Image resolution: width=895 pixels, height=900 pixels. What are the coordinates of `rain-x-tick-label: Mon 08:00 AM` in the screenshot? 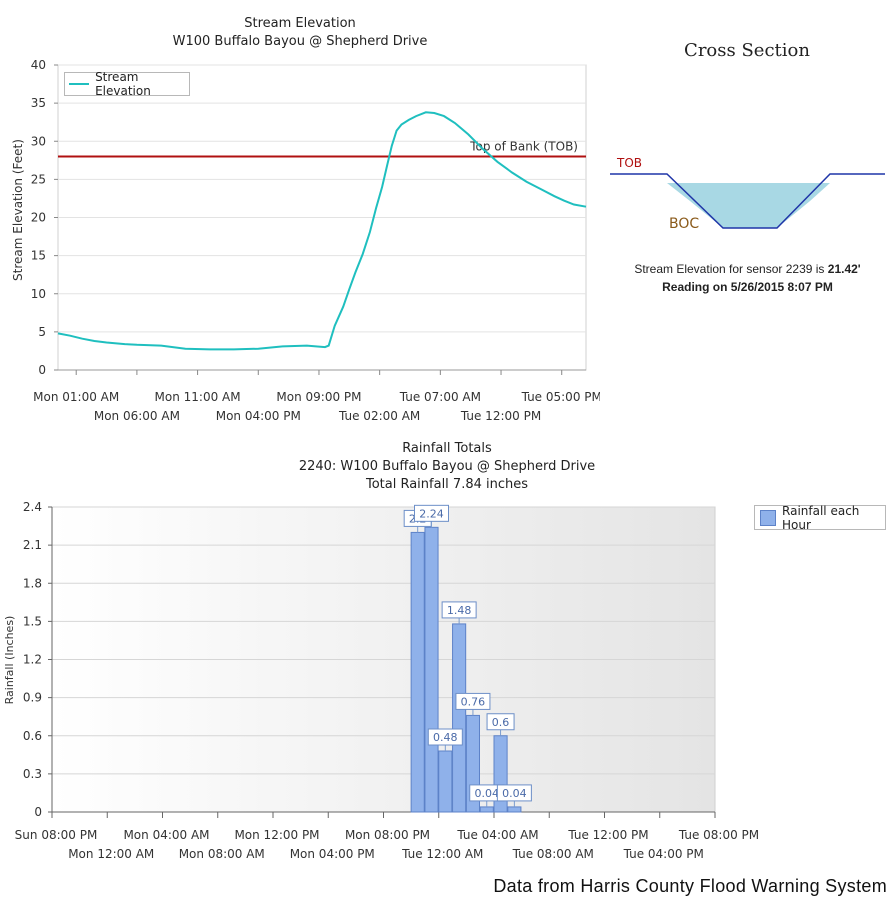 It's located at (222, 854).